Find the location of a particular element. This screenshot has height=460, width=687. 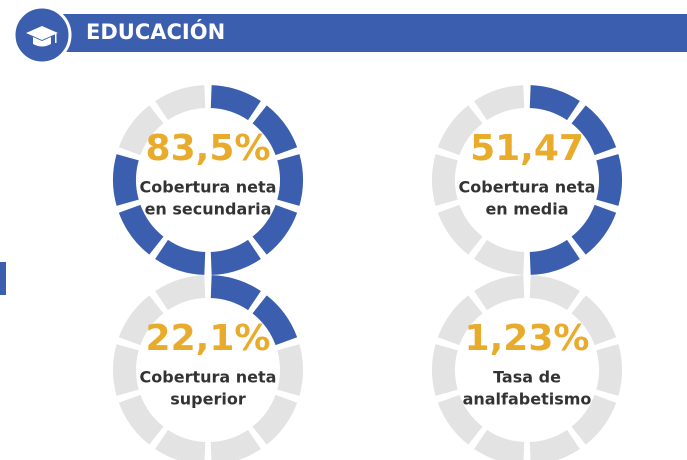

side-marker is located at coordinates (3, 278).